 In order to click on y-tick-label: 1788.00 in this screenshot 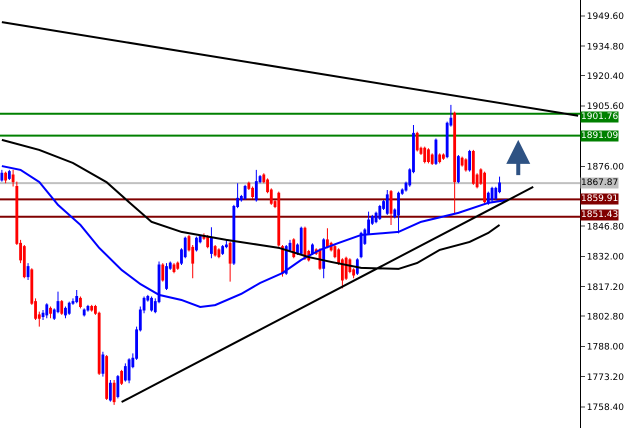, I will do `click(605, 347)`.